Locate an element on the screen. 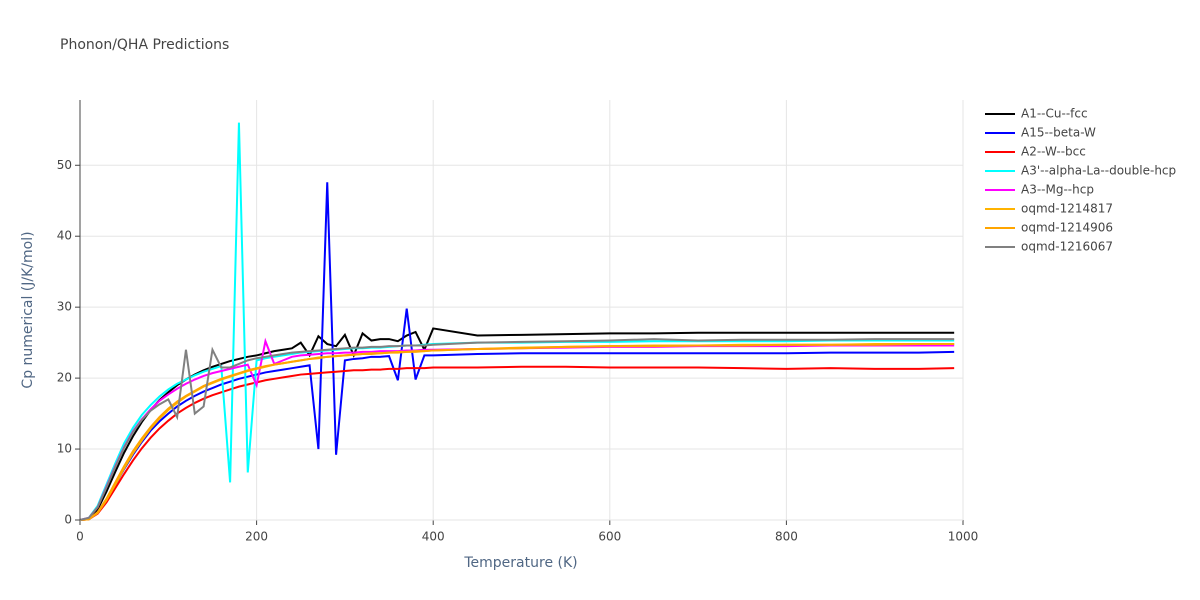 The height and width of the screenshot is (600, 1200). y-tick-label: 30 is located at coordinates (64, 307).